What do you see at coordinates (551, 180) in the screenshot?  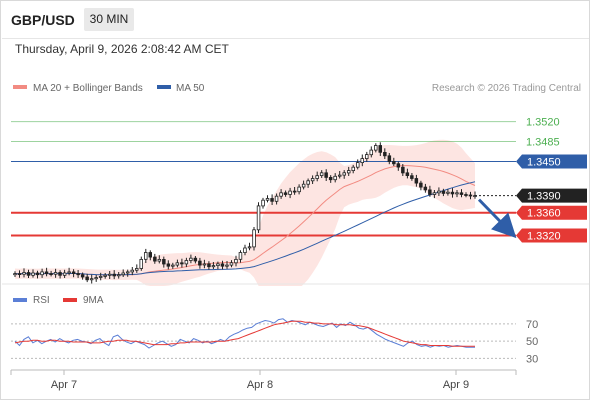 I see `price-level-labels: 1.3520 1.3485 1.3450 1.3390 1.3360 1.3320` at bounding box center [551, 180].